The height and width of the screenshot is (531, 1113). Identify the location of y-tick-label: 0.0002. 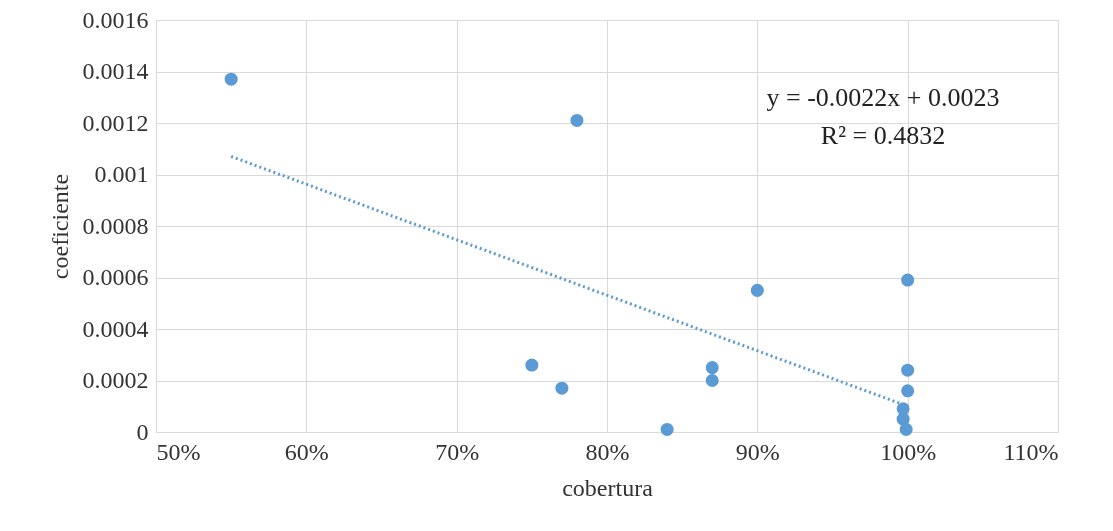
(115, 380).